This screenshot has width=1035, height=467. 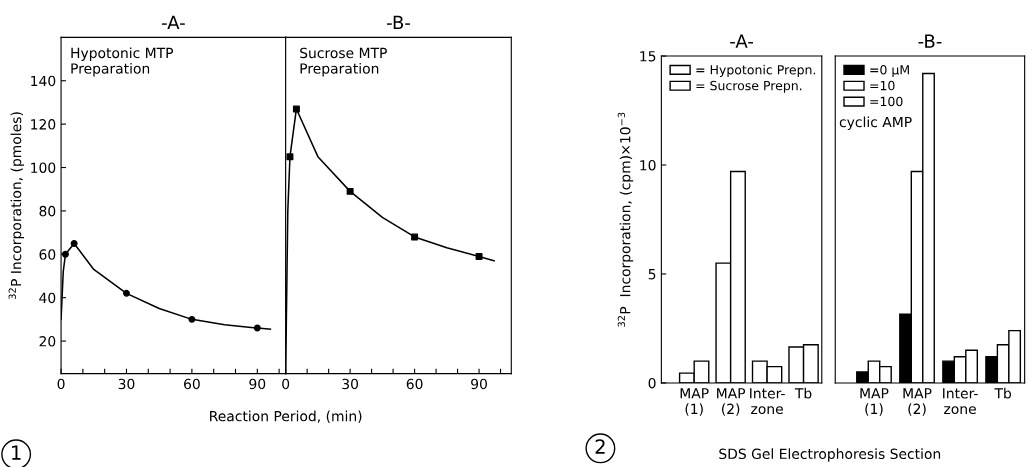 What do you see at coordinates (652, 274) in the screenshot?
I see `y-tick-label: 5` at bounding box center [652, 274].